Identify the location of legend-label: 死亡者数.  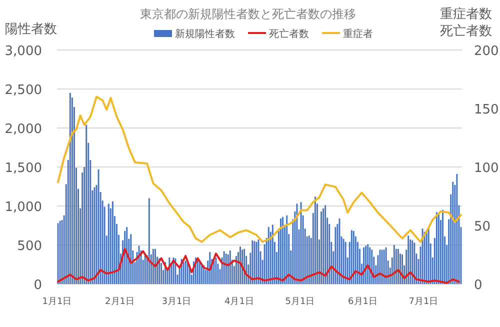
(289, 34).